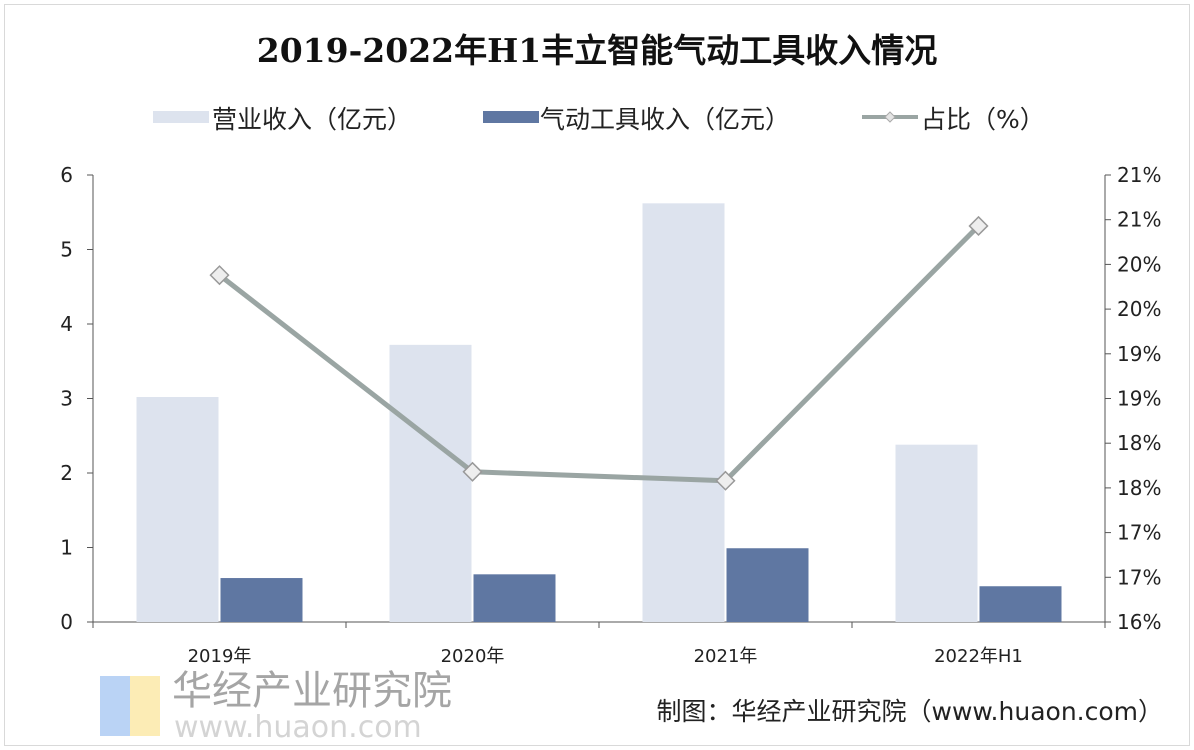 Image resolution: width=1194 pixels, height=750 pixels. What do you see at coordinates (66, 399) in the screenshot?
I see `left-tick-label: 3` at bounding box center [66, 399].